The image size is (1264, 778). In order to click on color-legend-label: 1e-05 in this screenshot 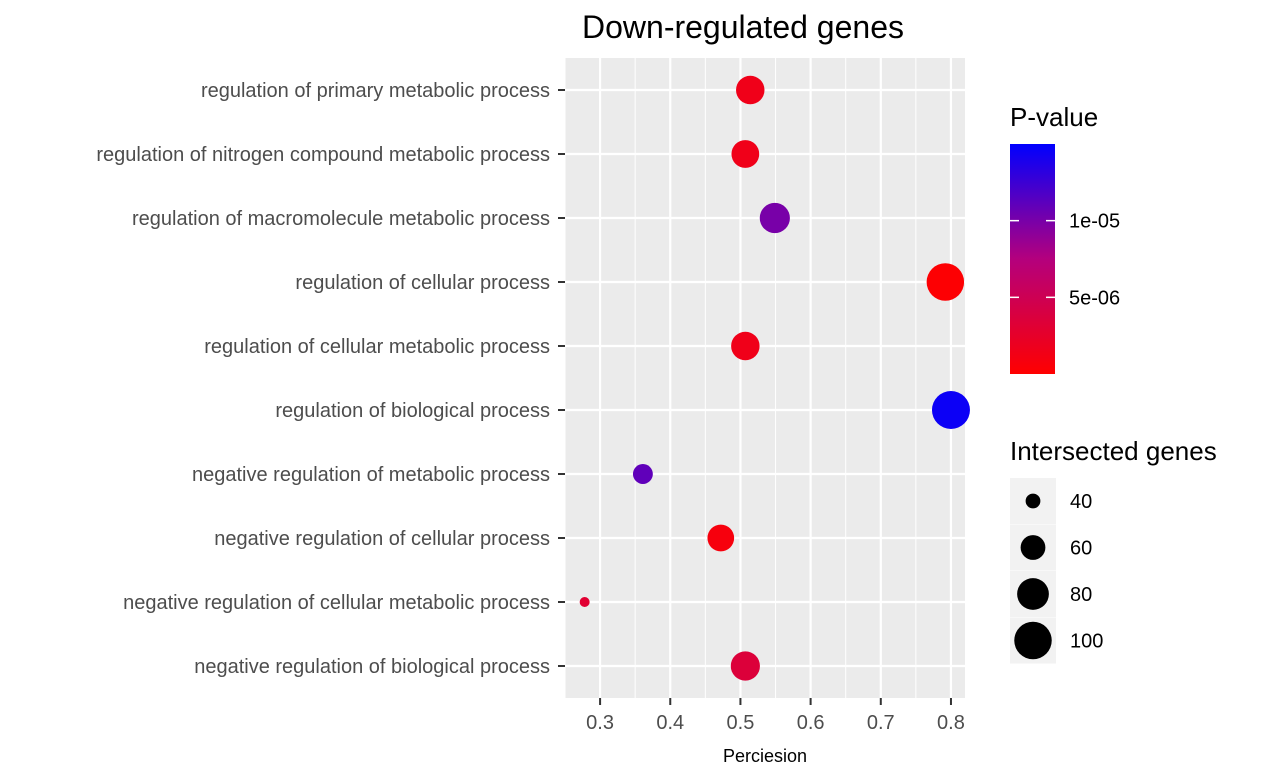, I will do `click(1094, 222)`.